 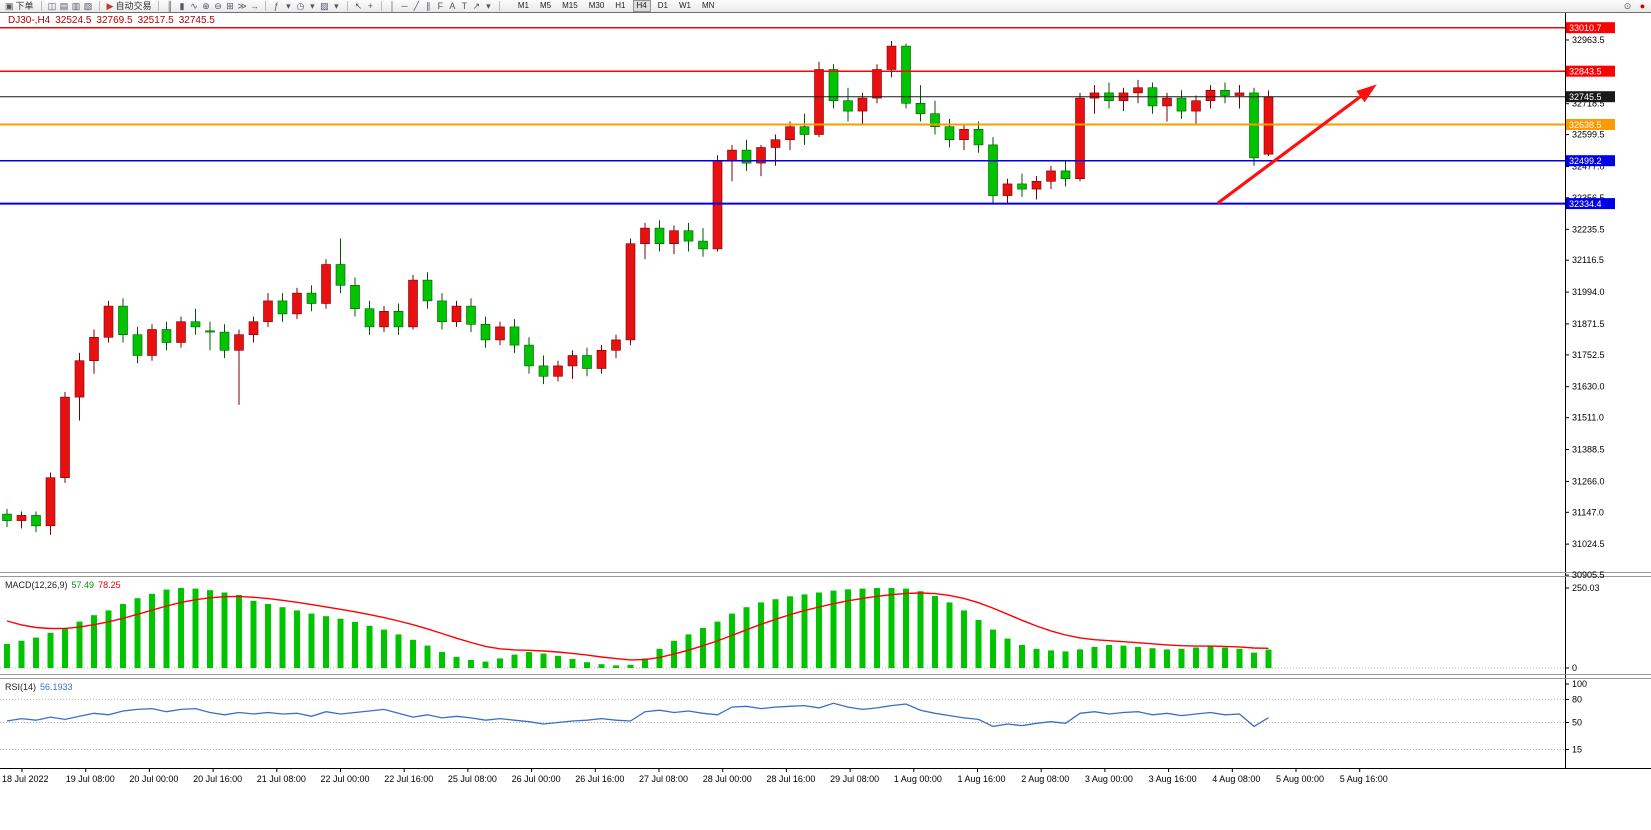 What do you see at coordinates (281, 779) in the screenshot?
I see `time-axis-label: 21 Jul 08:00` at bounding box center [281, 779].